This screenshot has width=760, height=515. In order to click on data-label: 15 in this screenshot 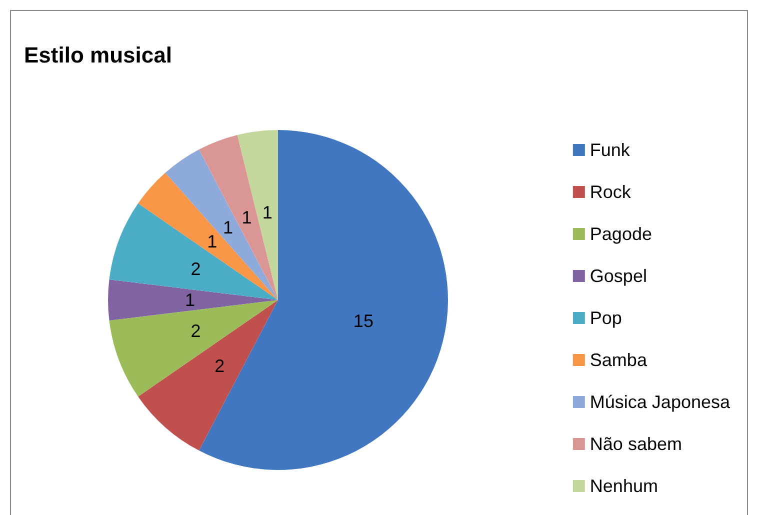, I will do `click(363, 321)`.